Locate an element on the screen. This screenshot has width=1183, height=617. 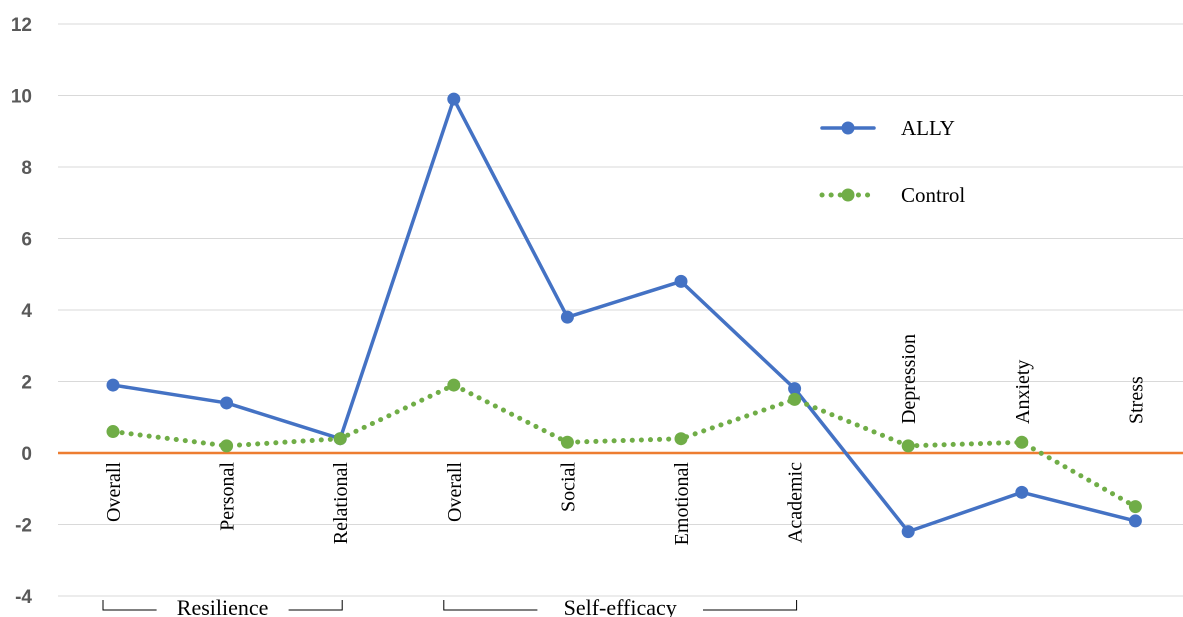
y-tick-label: 6 is located at coordinates (26, 240).